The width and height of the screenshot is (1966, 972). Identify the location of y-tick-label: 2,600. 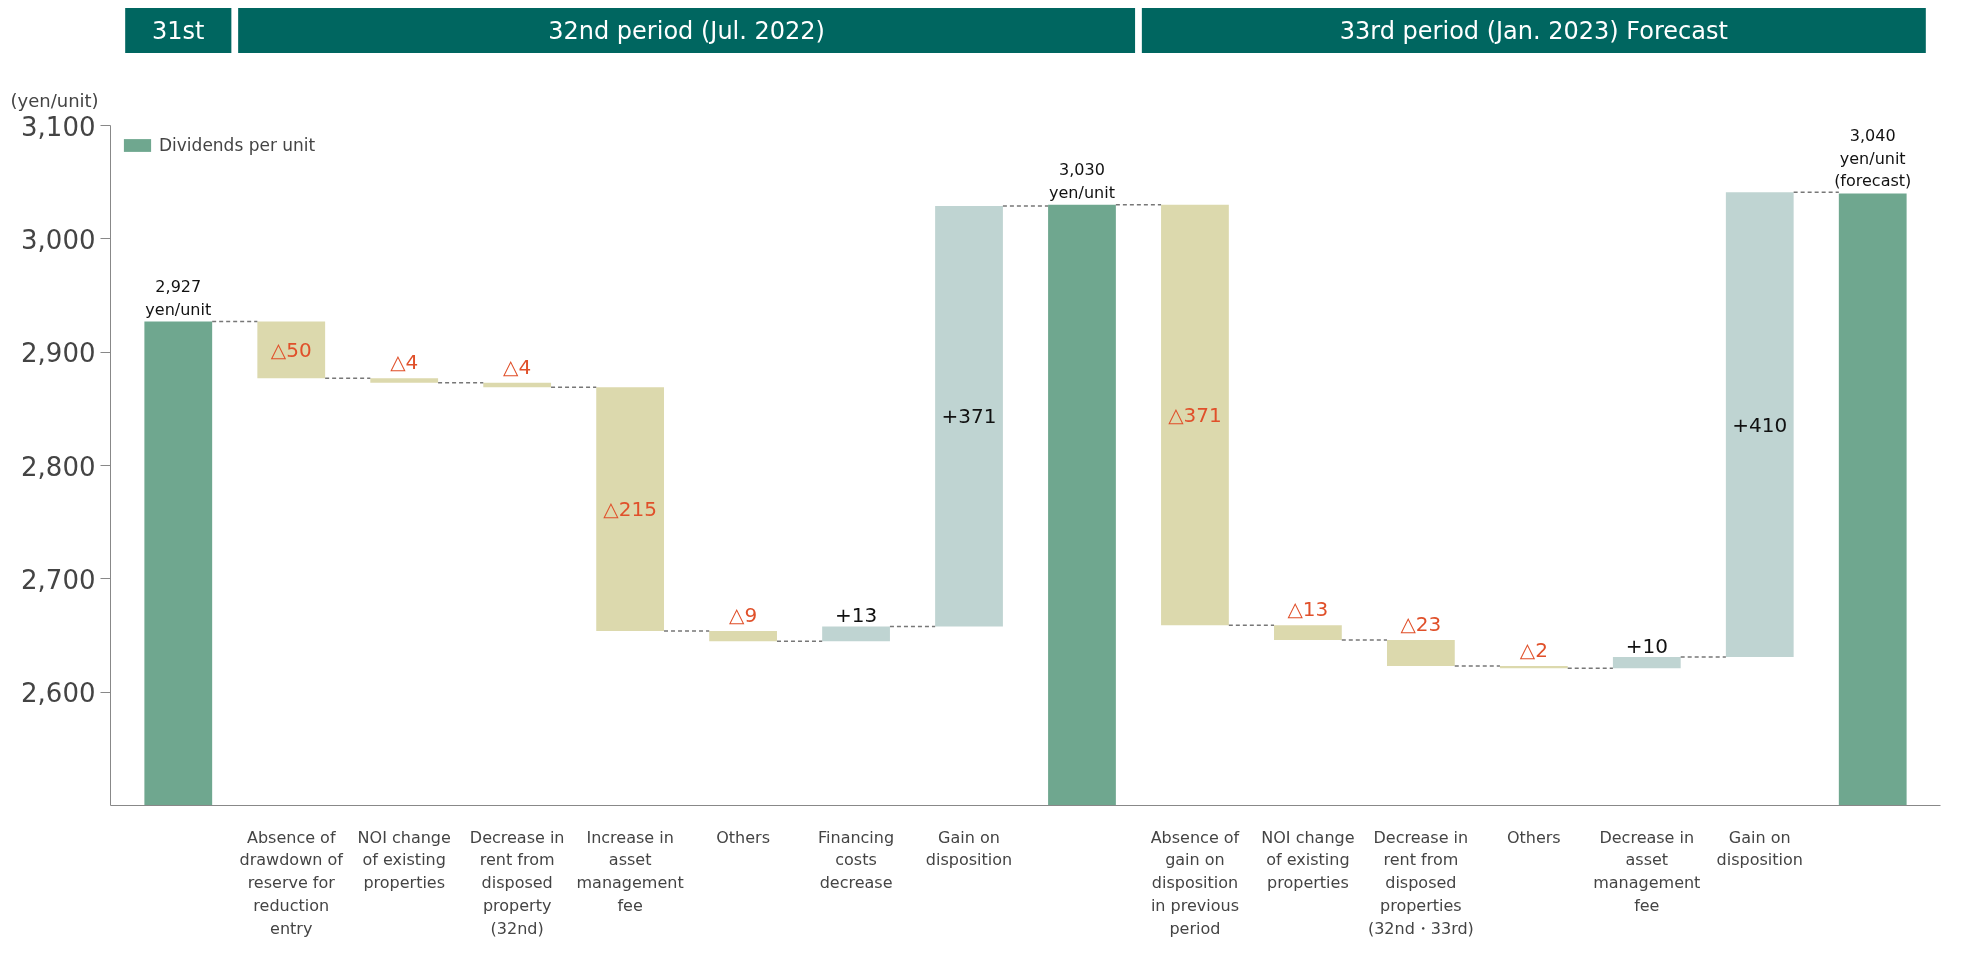
(58, 693).